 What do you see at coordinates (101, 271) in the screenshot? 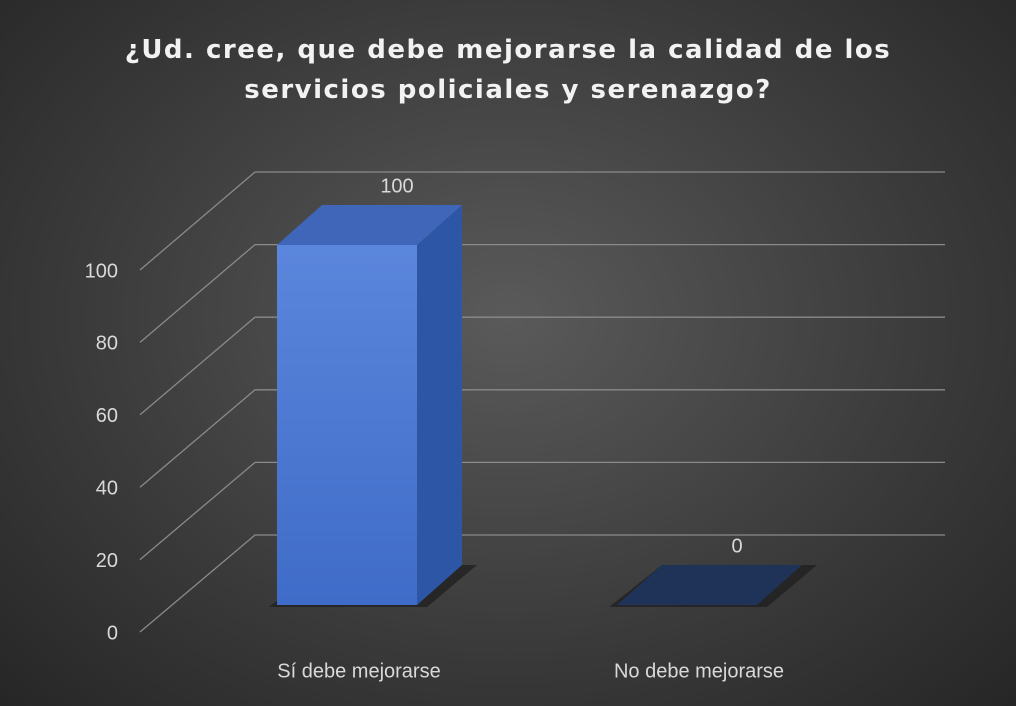
I see `y-tick-label: 100` at bounding box center [101, 271].